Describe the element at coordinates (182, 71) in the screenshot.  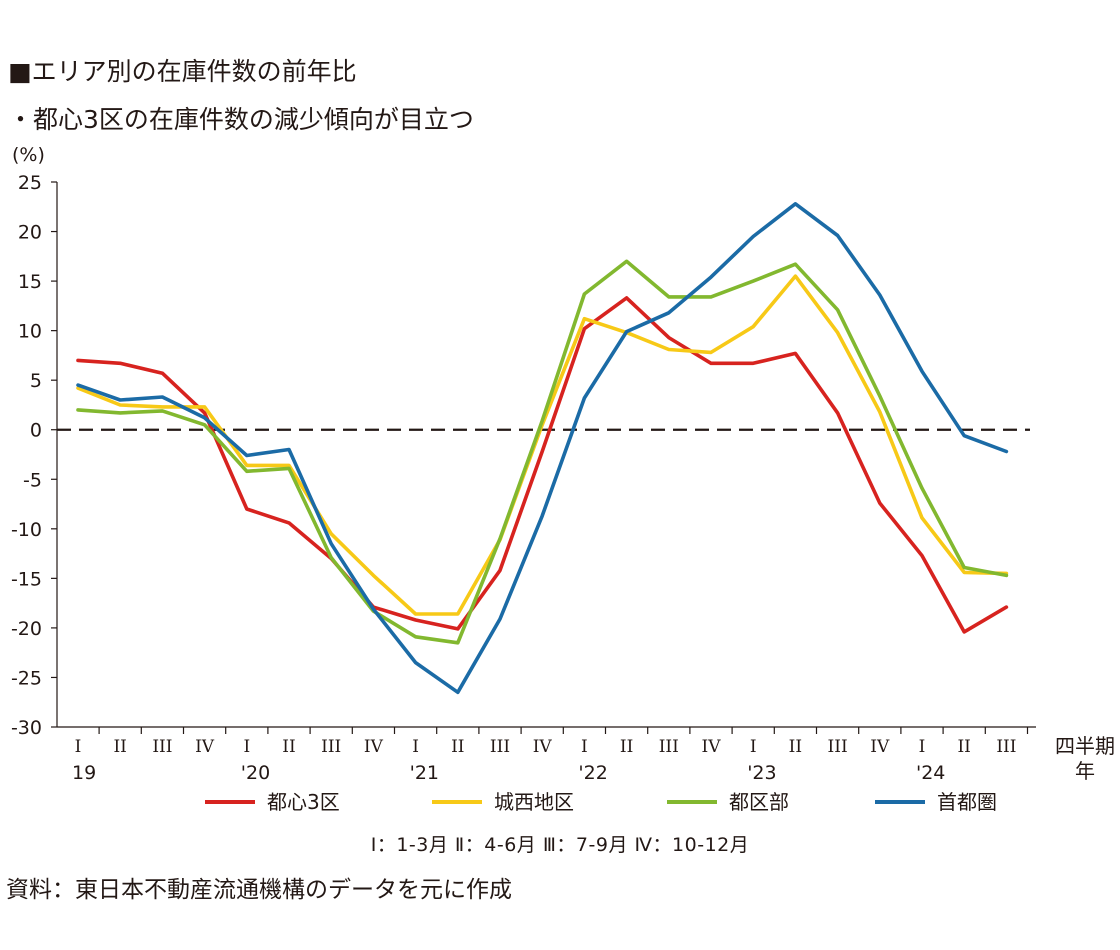
I see `chart-title: ■エリア別の在庫件数の前年比` at that location.